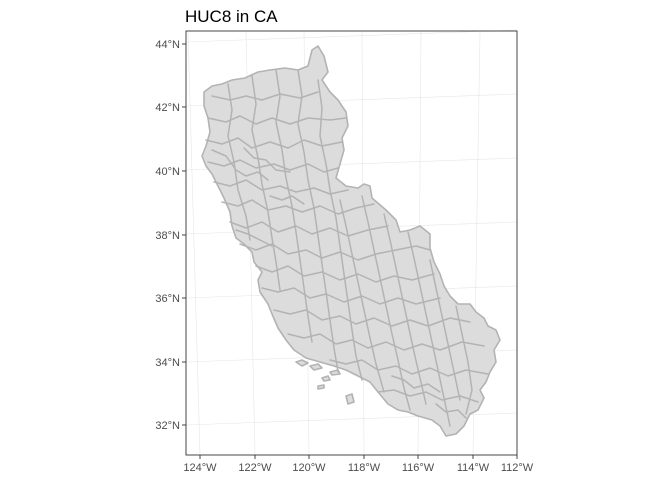  I want to click on latitude-axis: 44°N 42°N 40°N 38°N 36°N 34°N 32°N, so click(170, 235).